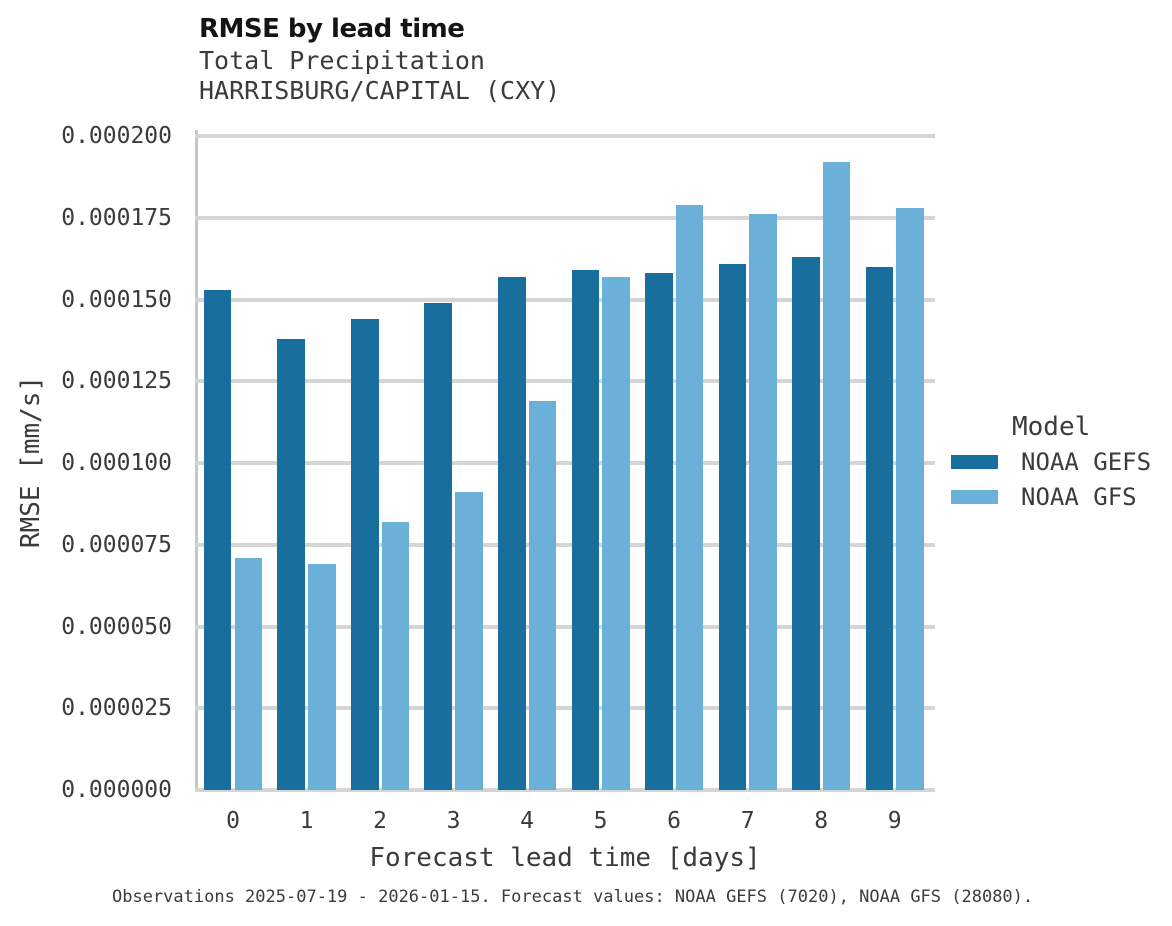  Describe the element at coordinates (116, 381) in the screenshot. I see `y-tick-label: 0.000125` at that location.